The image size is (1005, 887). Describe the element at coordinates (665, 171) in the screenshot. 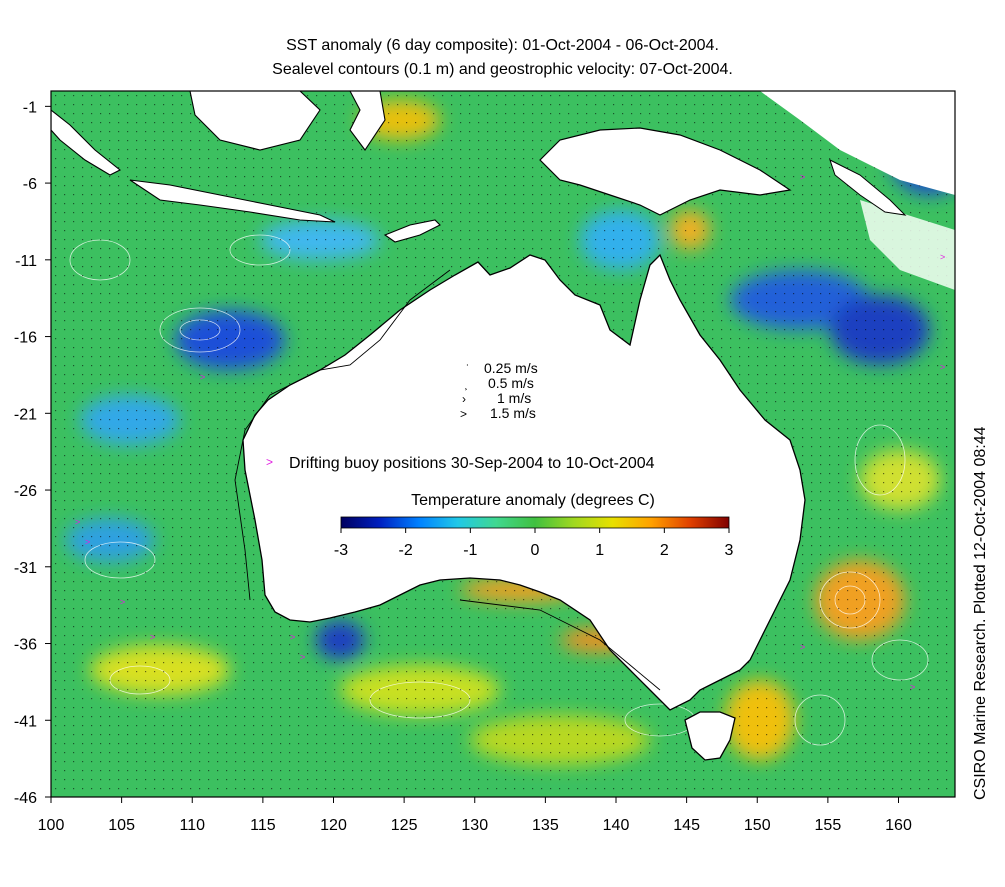

I see `new-guinea` at that location.